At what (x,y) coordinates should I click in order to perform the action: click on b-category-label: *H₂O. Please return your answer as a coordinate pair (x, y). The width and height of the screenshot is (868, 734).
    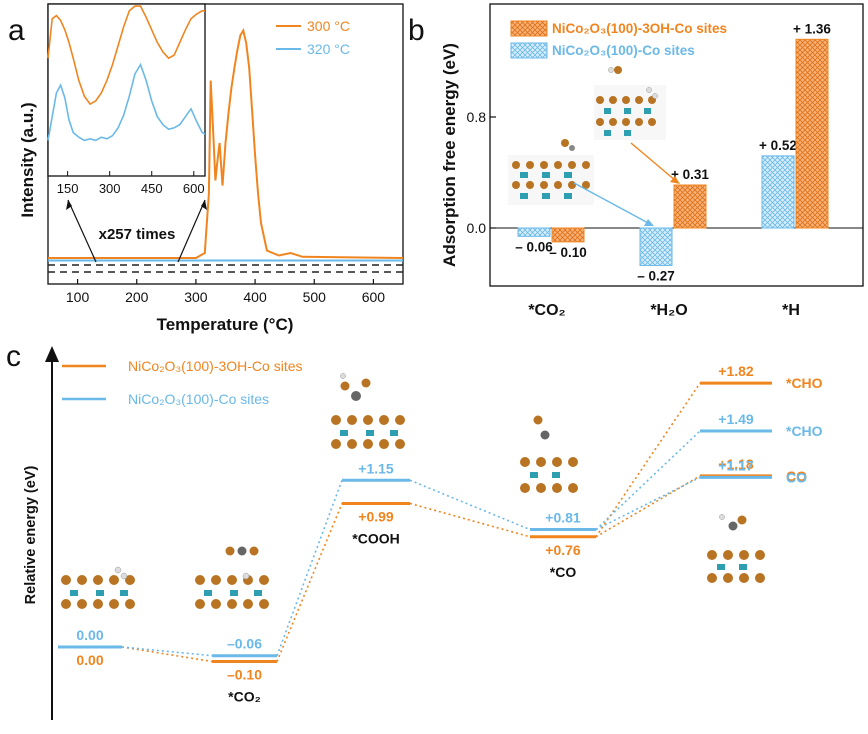
    Looking at the image, I should click on (668, 310).